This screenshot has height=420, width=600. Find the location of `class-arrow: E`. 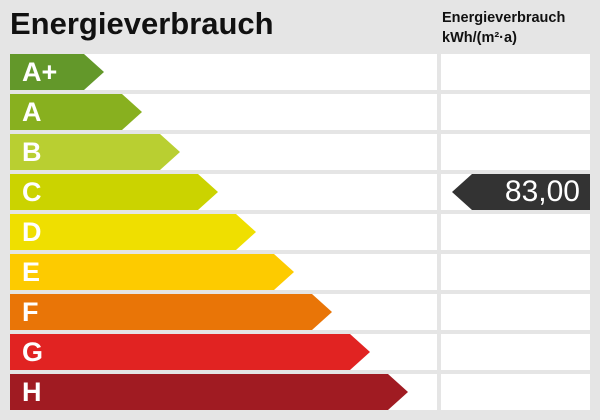

class-arrow: E is located at coordinates (152, 272).